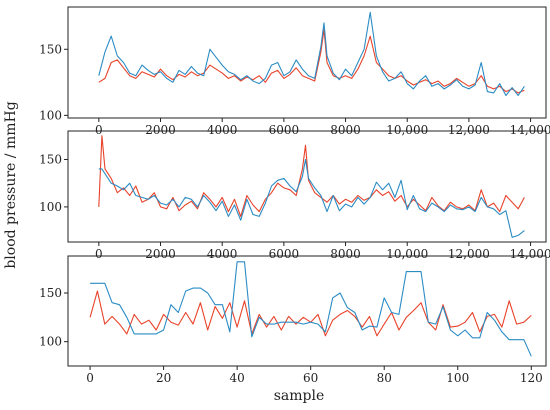  Describe the element at coordinates (299, 396) in the screenshot. I see `x-axis-title: sample` at that location.